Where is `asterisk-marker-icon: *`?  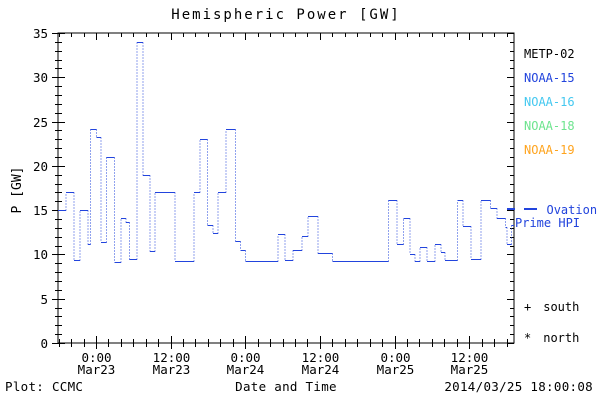
asterisk-marker-icon: * is located at coordinates (528, 338).